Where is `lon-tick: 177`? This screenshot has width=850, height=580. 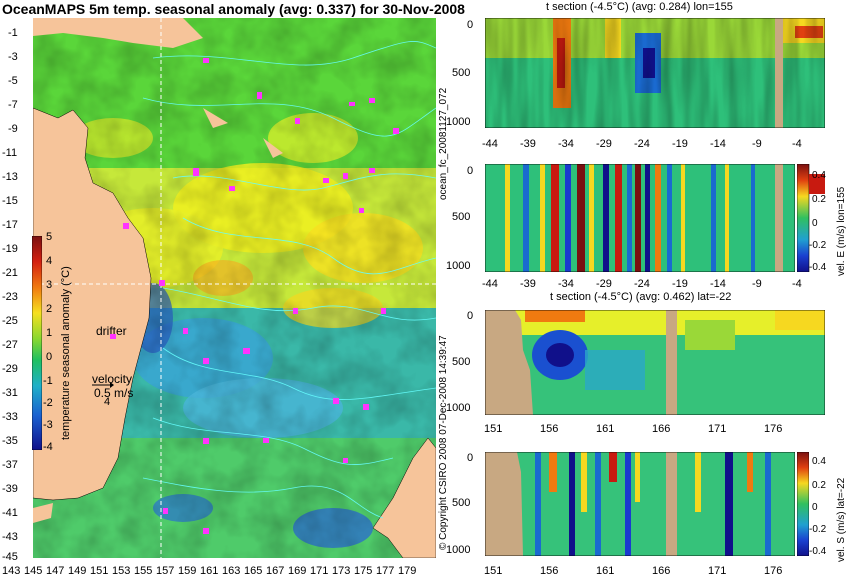 lon-tick: 177 is located at coordinates (385, 571).